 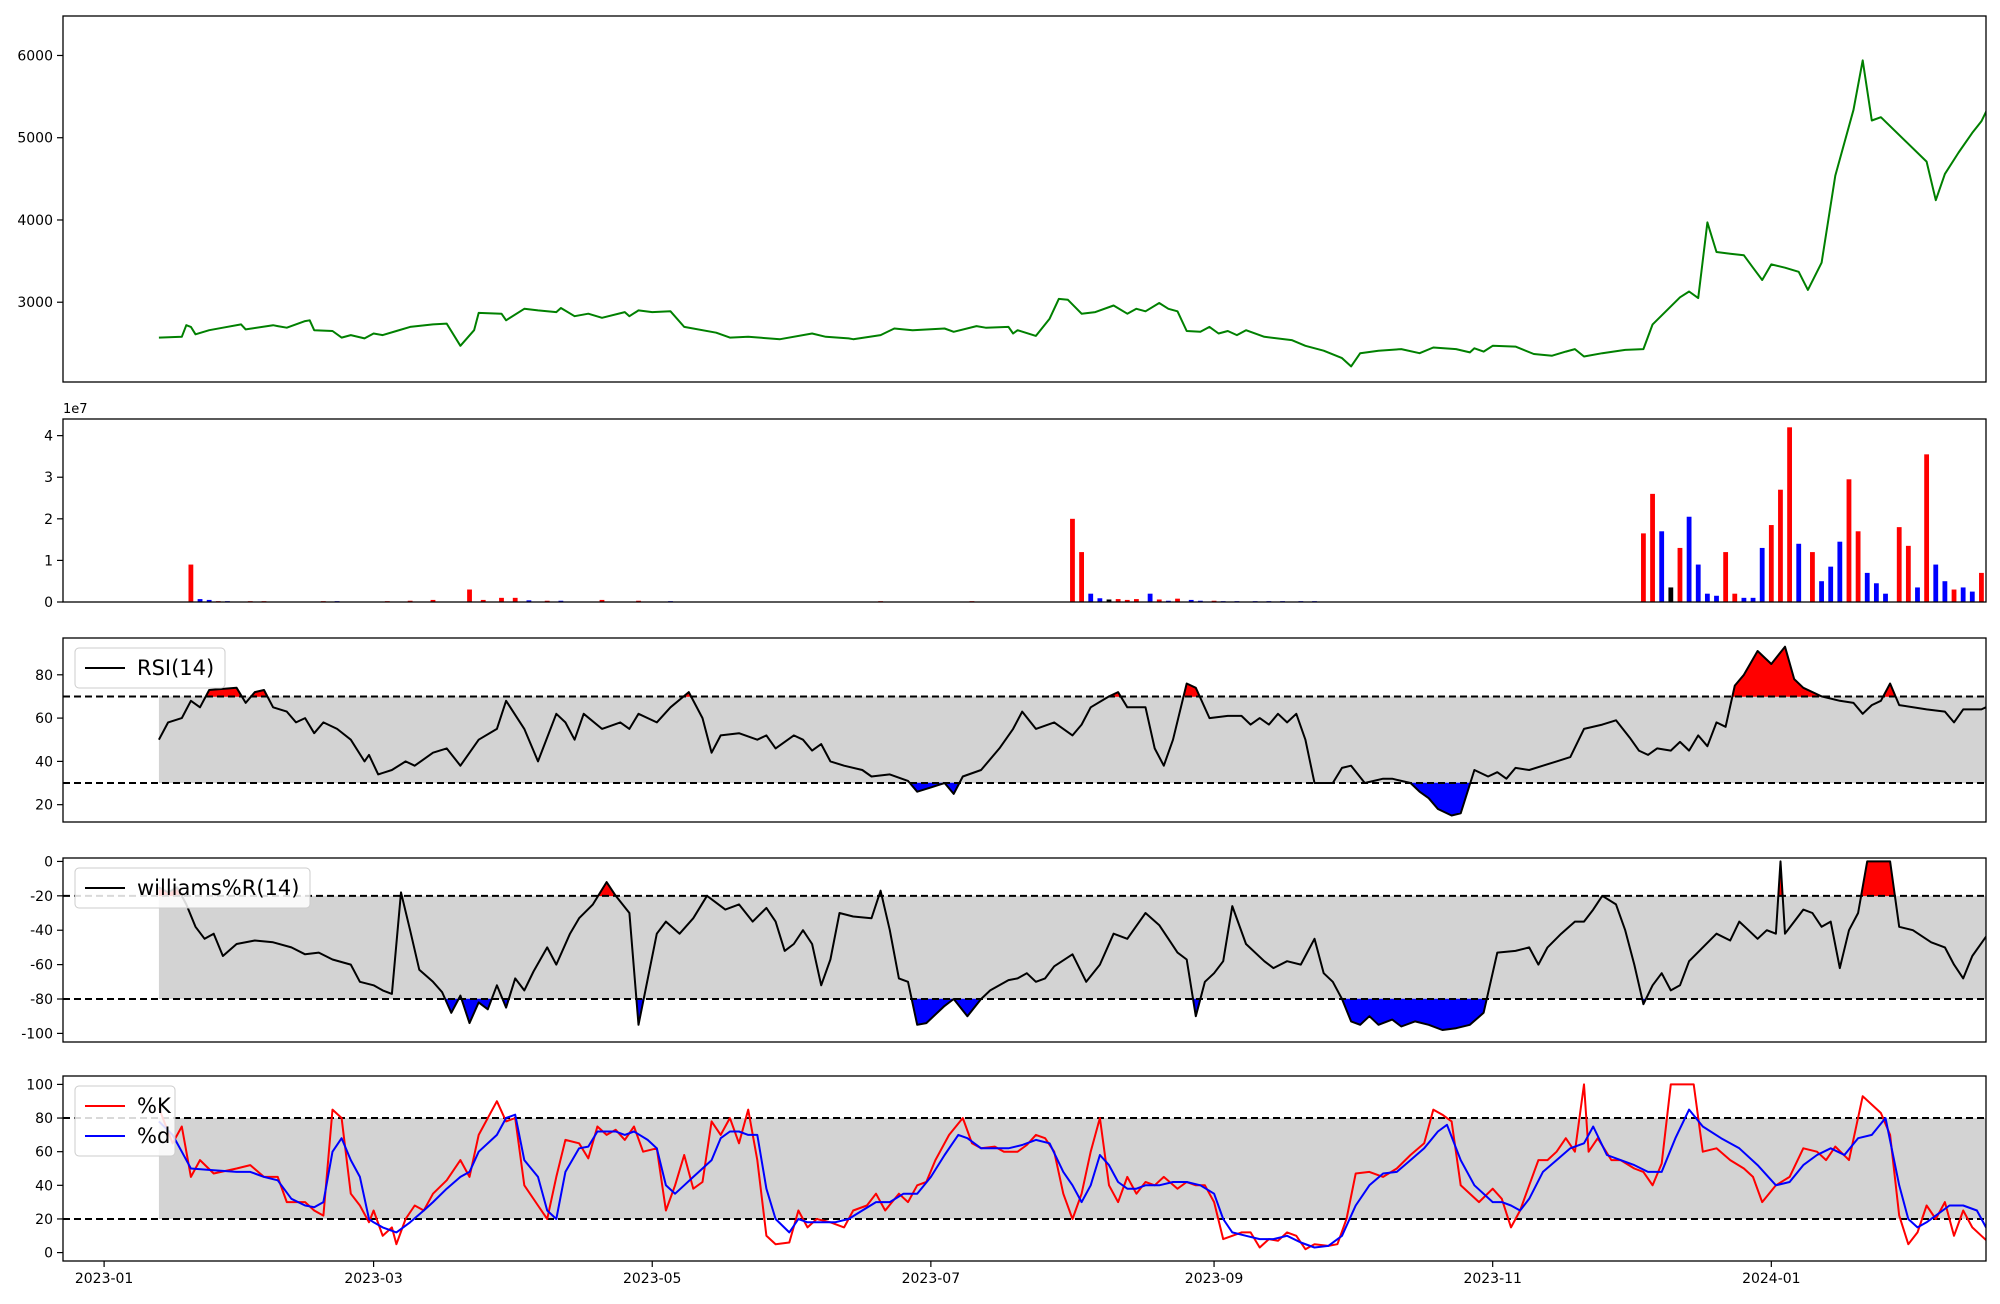 I want to click on stochastic-legend-box, so click(x=125, y=1121).